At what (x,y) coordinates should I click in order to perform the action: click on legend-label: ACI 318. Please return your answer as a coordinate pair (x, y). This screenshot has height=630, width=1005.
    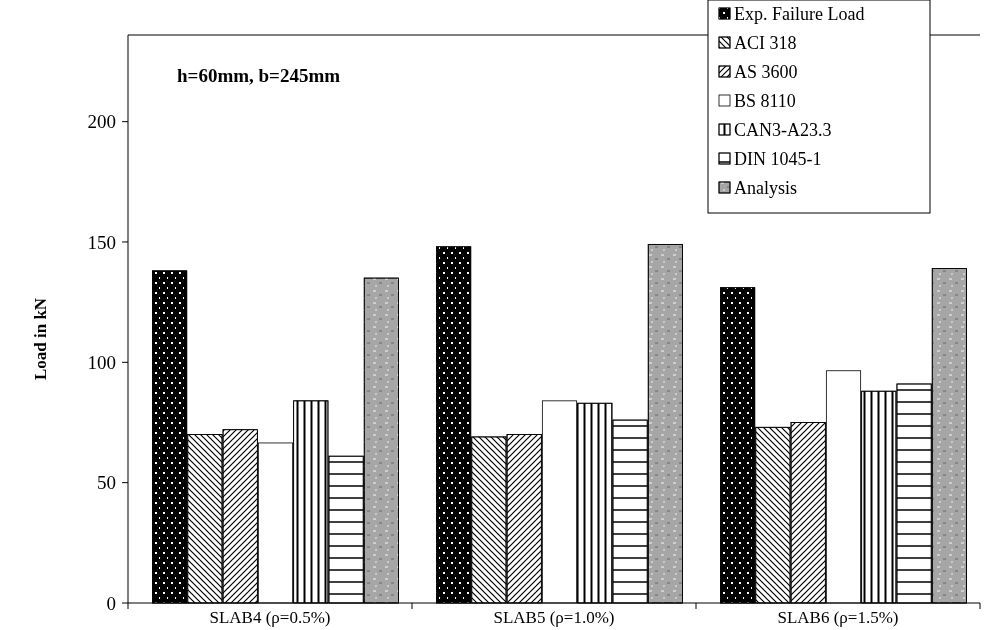
    Looking at the image, I should click on (765, 43).